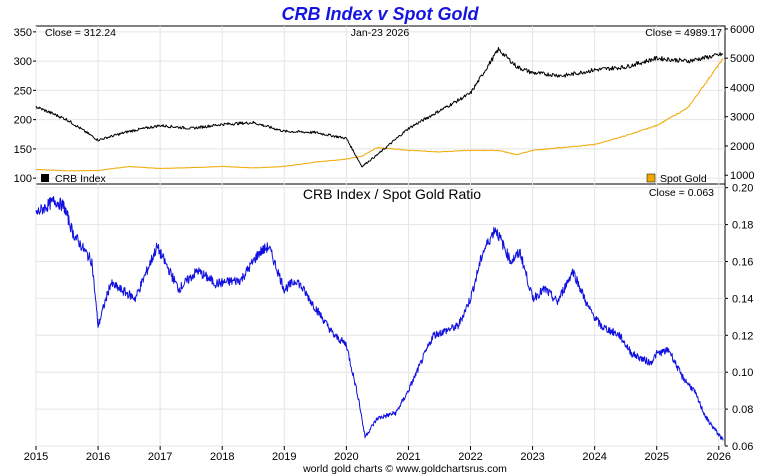 Image resolution: width=760 pixels, height=475 pixels. What do you see at coordinates (594, 457) in the screenshot?
I see `year-tick-label: 2024` at bounding box center [594, 457].